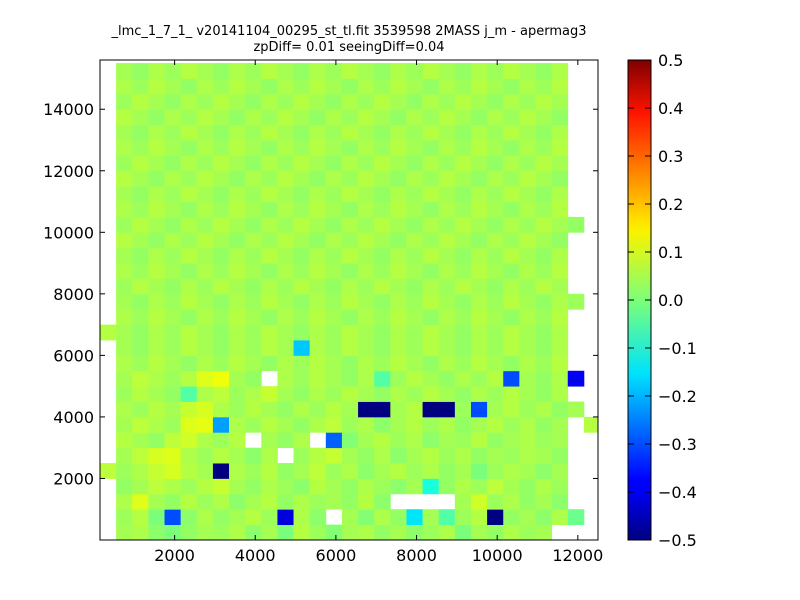 Image resolution: width=800 pixels, height=600 pixels. What do you see at coordinates (670, 60) in the screenshot?
I see `colorbar-tick-label: 0.5` at bounding box center [670, 60].